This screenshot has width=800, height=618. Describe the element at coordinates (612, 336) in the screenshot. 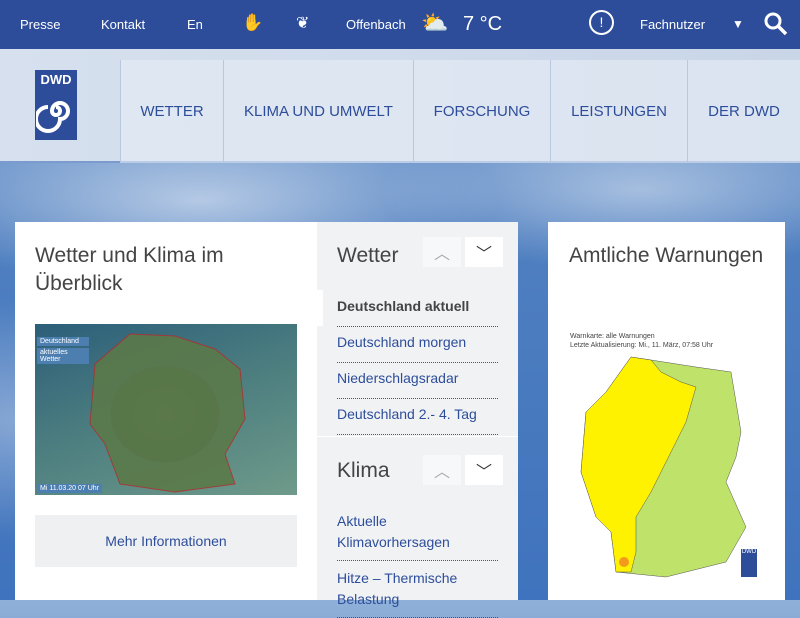

I see `warnmap-title: Warnkarte: alle Warnungen` at that location.